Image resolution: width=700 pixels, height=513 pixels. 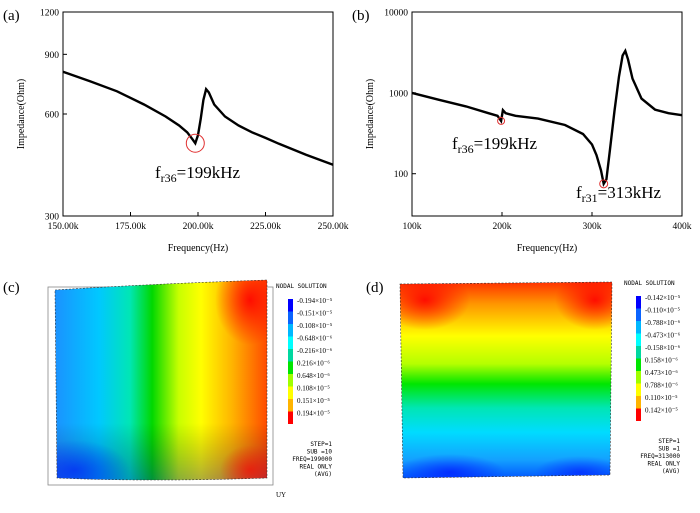 I want to click on x-tick-label: 100k, so click(x=412, y=227).